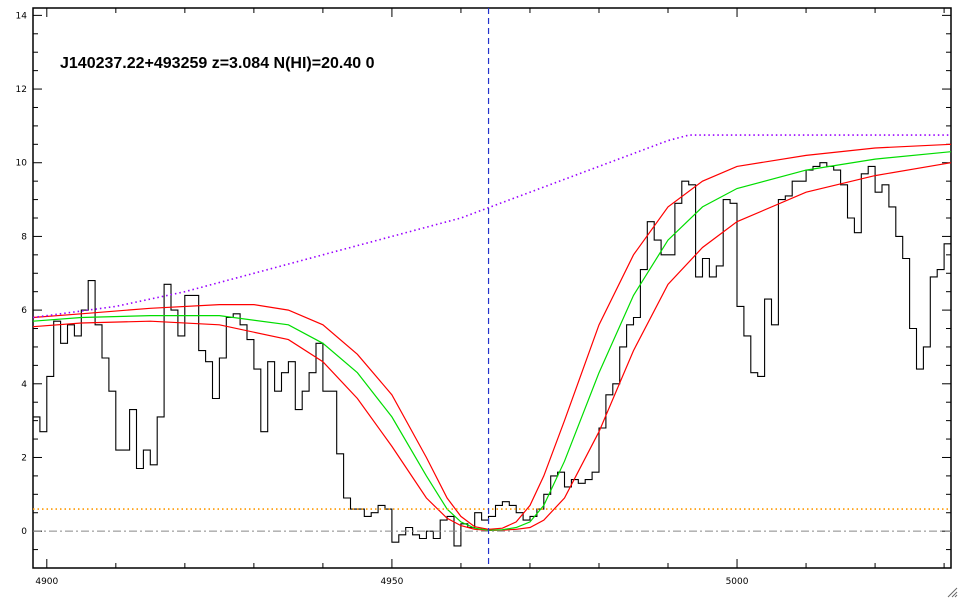  Describe the element at coordinates (24, 311) in the screenshot. I see `y-tick-label: 6` at that location.